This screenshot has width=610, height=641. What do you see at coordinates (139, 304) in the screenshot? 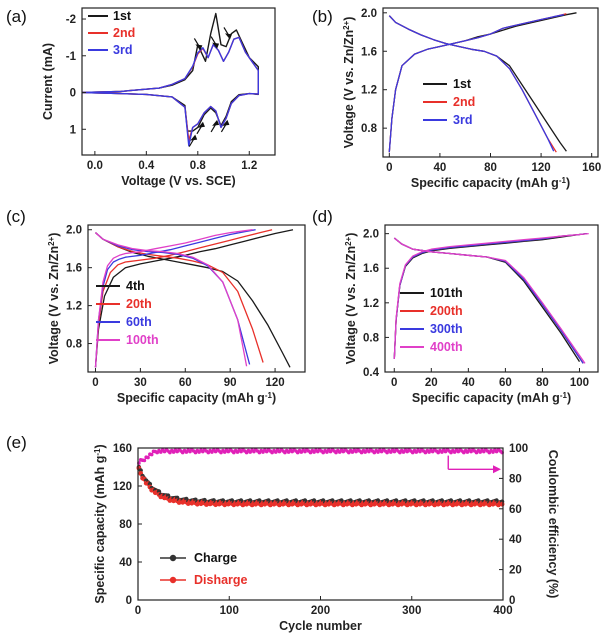
I see `panel-c-legend-label: 20th` at bounding box center [139, 304].